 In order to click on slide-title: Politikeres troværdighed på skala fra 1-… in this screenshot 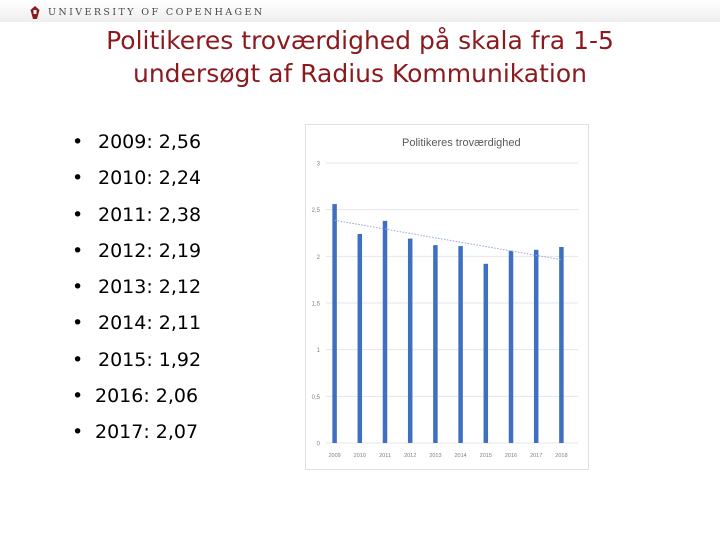, I will do `click(360, 57)`.